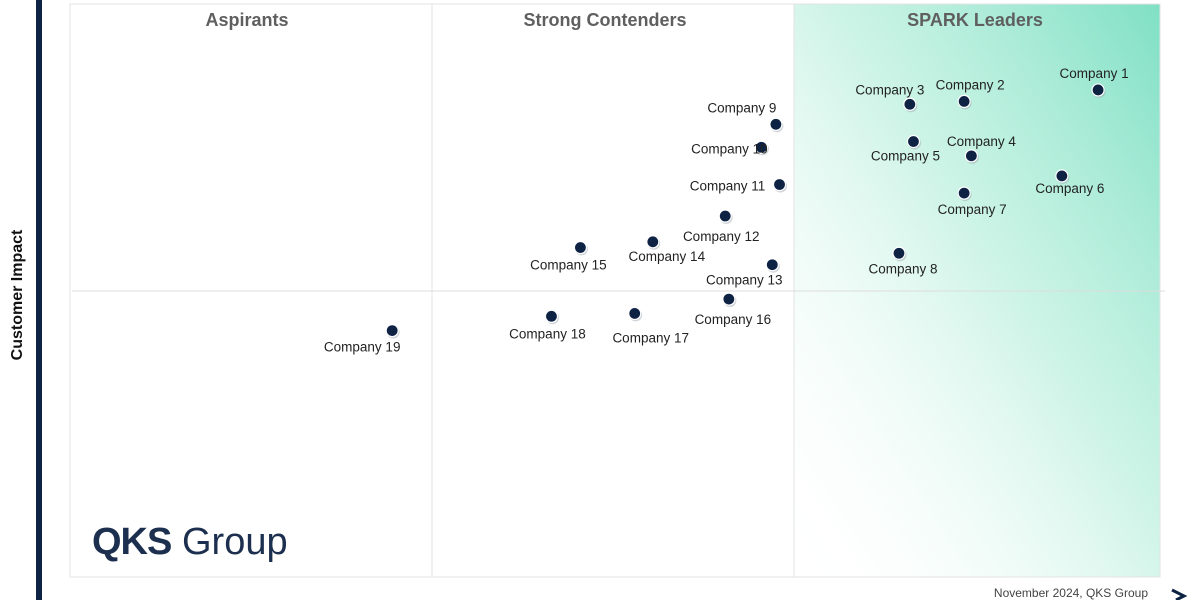 The image size is (1200, 600). I want to click on point-label-company-19: Company 19, so click(362, 347).